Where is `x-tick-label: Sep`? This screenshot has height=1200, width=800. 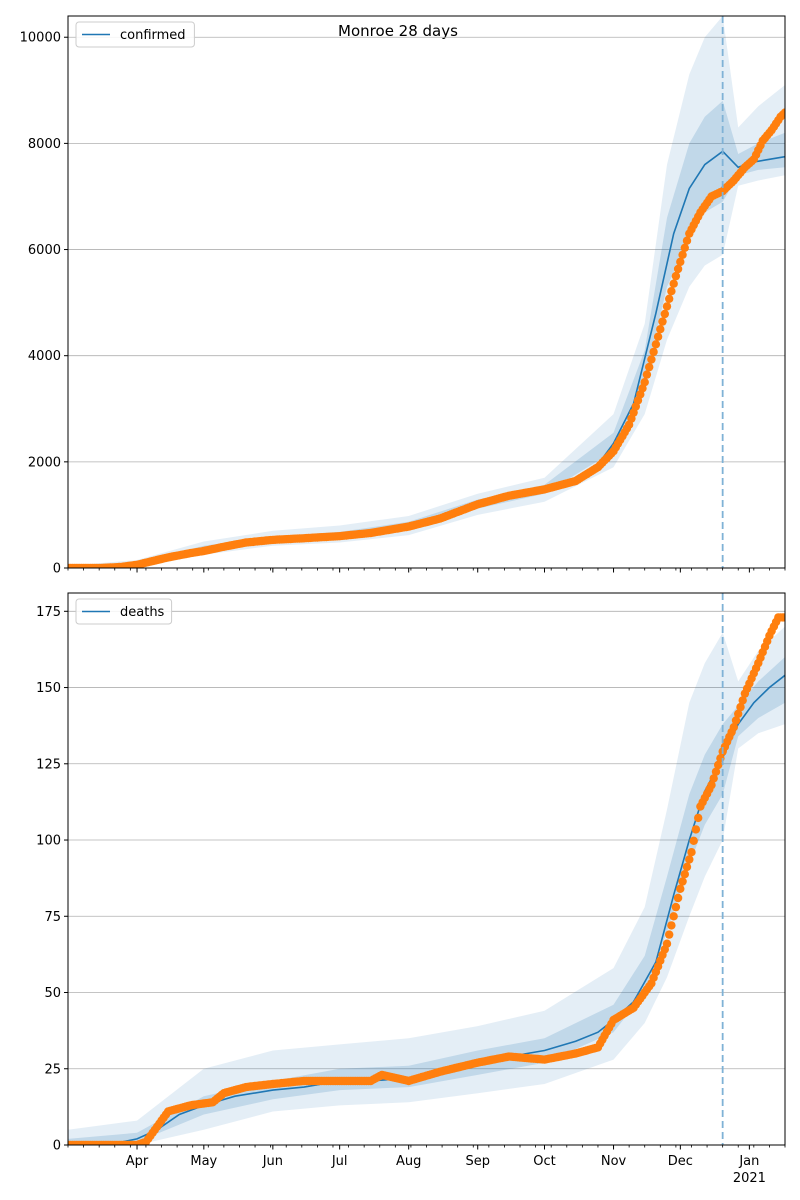
x-tick-label: Sep is located at coordinates (477, 1161).